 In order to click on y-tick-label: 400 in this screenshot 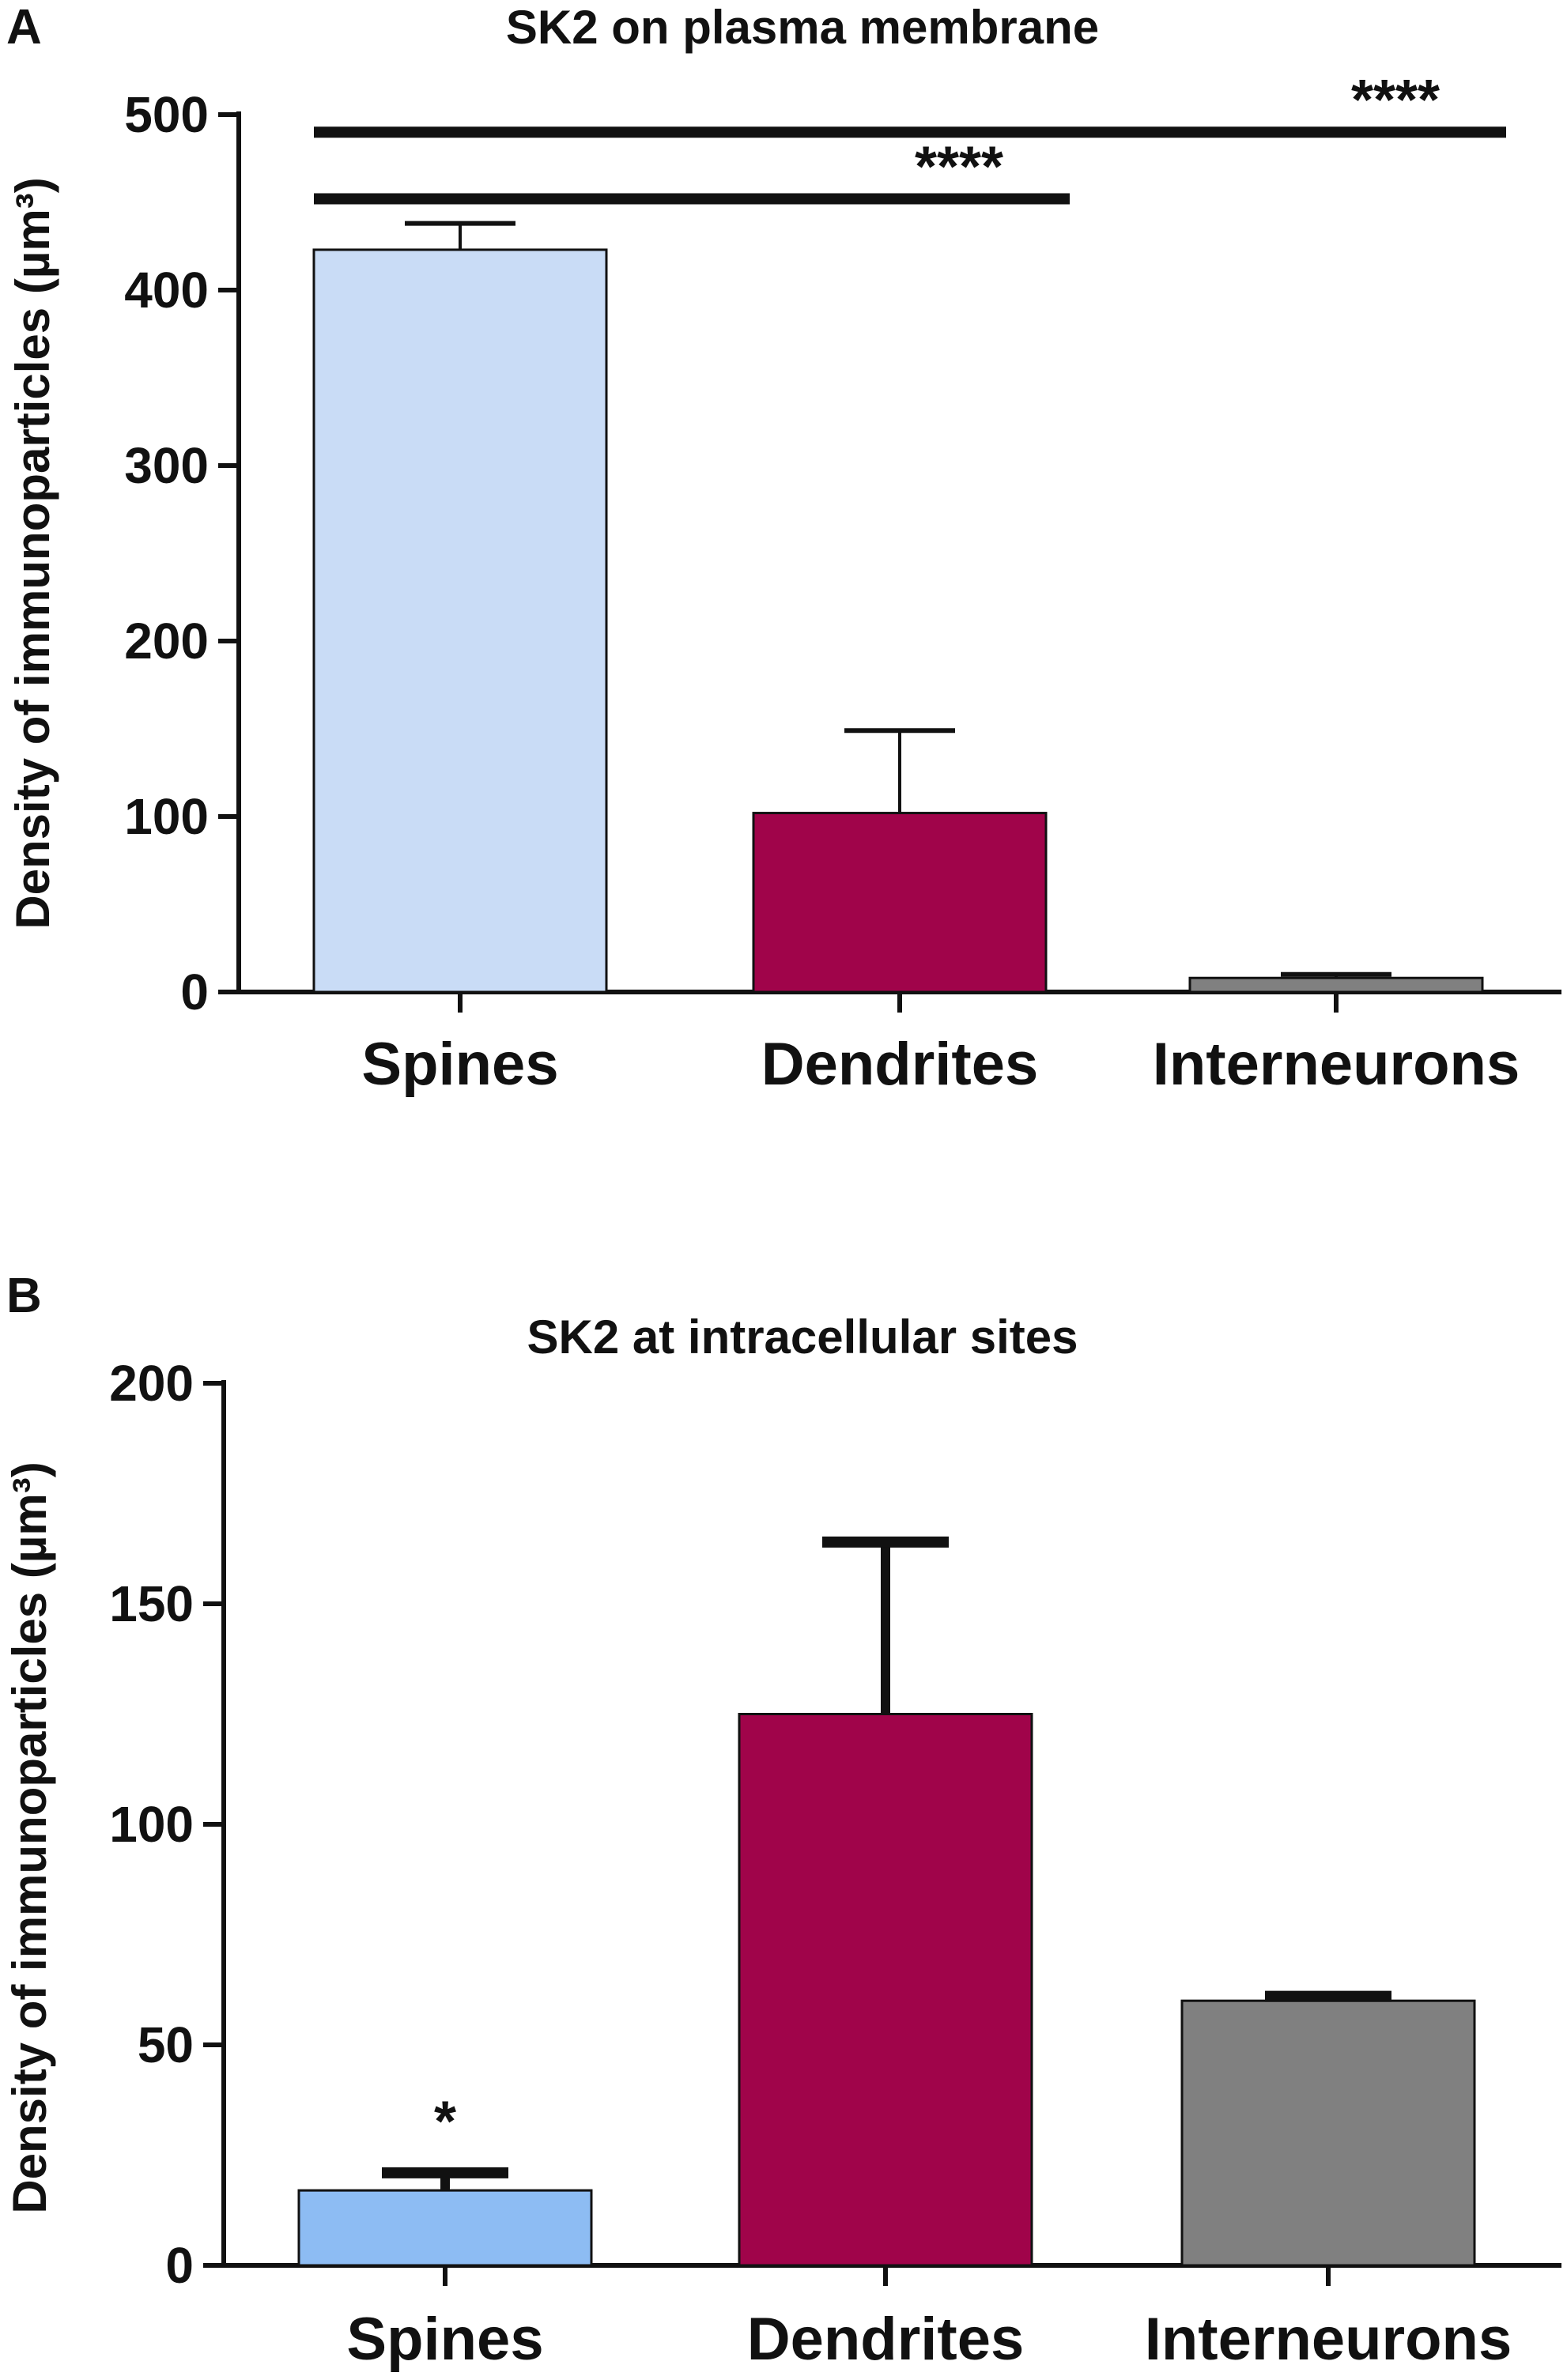, I will do `click(167, 290)`.